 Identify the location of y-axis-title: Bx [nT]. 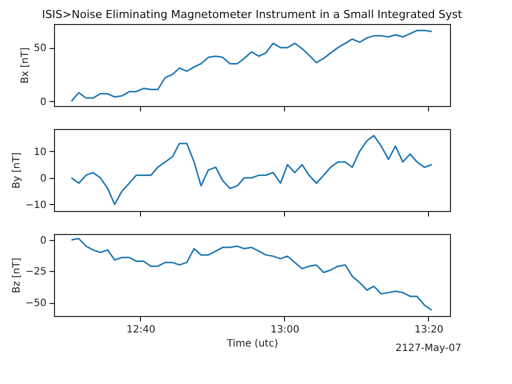
(25, 65).